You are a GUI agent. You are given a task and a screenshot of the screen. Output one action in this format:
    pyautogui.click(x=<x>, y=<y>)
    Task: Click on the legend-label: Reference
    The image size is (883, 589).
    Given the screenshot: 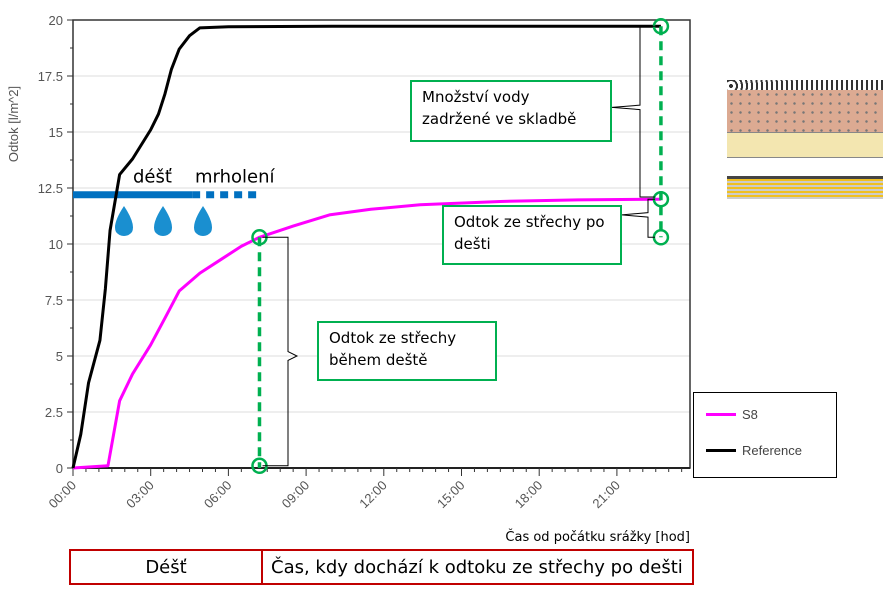 What is the action you would take?
    pyautogui.click(x=772, y=450)
    